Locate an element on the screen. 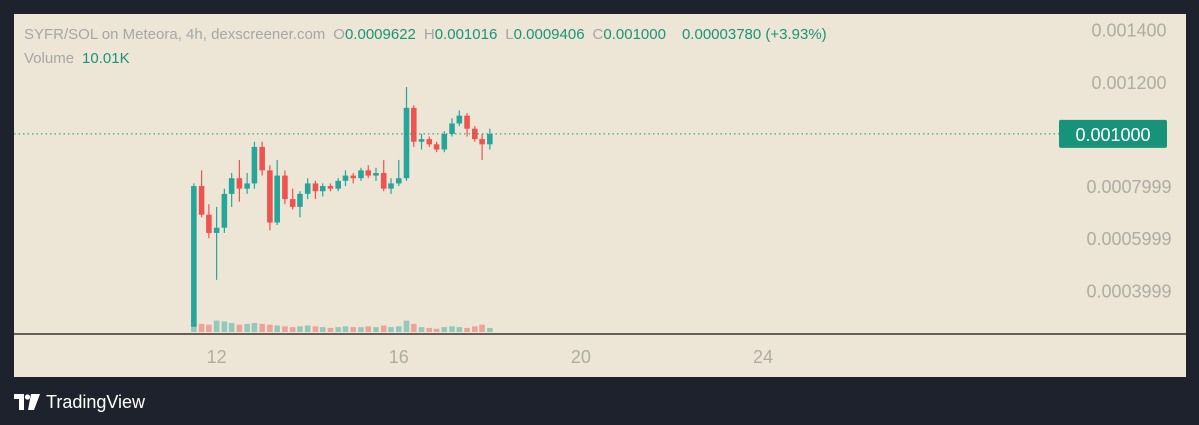 This screenshot has width=1199, height=425. tradingview-logo-icon is located at coordinates (27, 402).